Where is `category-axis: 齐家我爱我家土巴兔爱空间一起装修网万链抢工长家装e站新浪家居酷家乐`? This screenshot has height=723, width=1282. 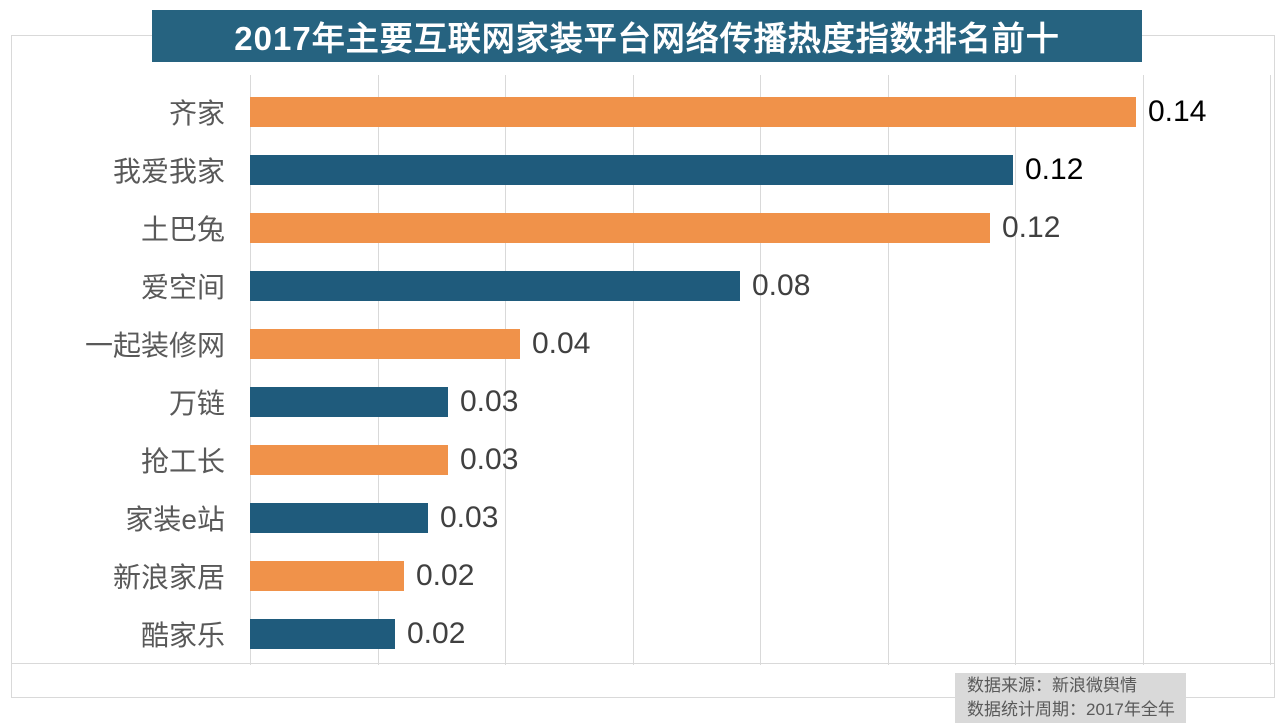
category-axis: 齐家我爱我家土巴兔爱空间一起装修网万链抢工长家装e站新浪家居酷家乐 is located at coordinates (118, 369).